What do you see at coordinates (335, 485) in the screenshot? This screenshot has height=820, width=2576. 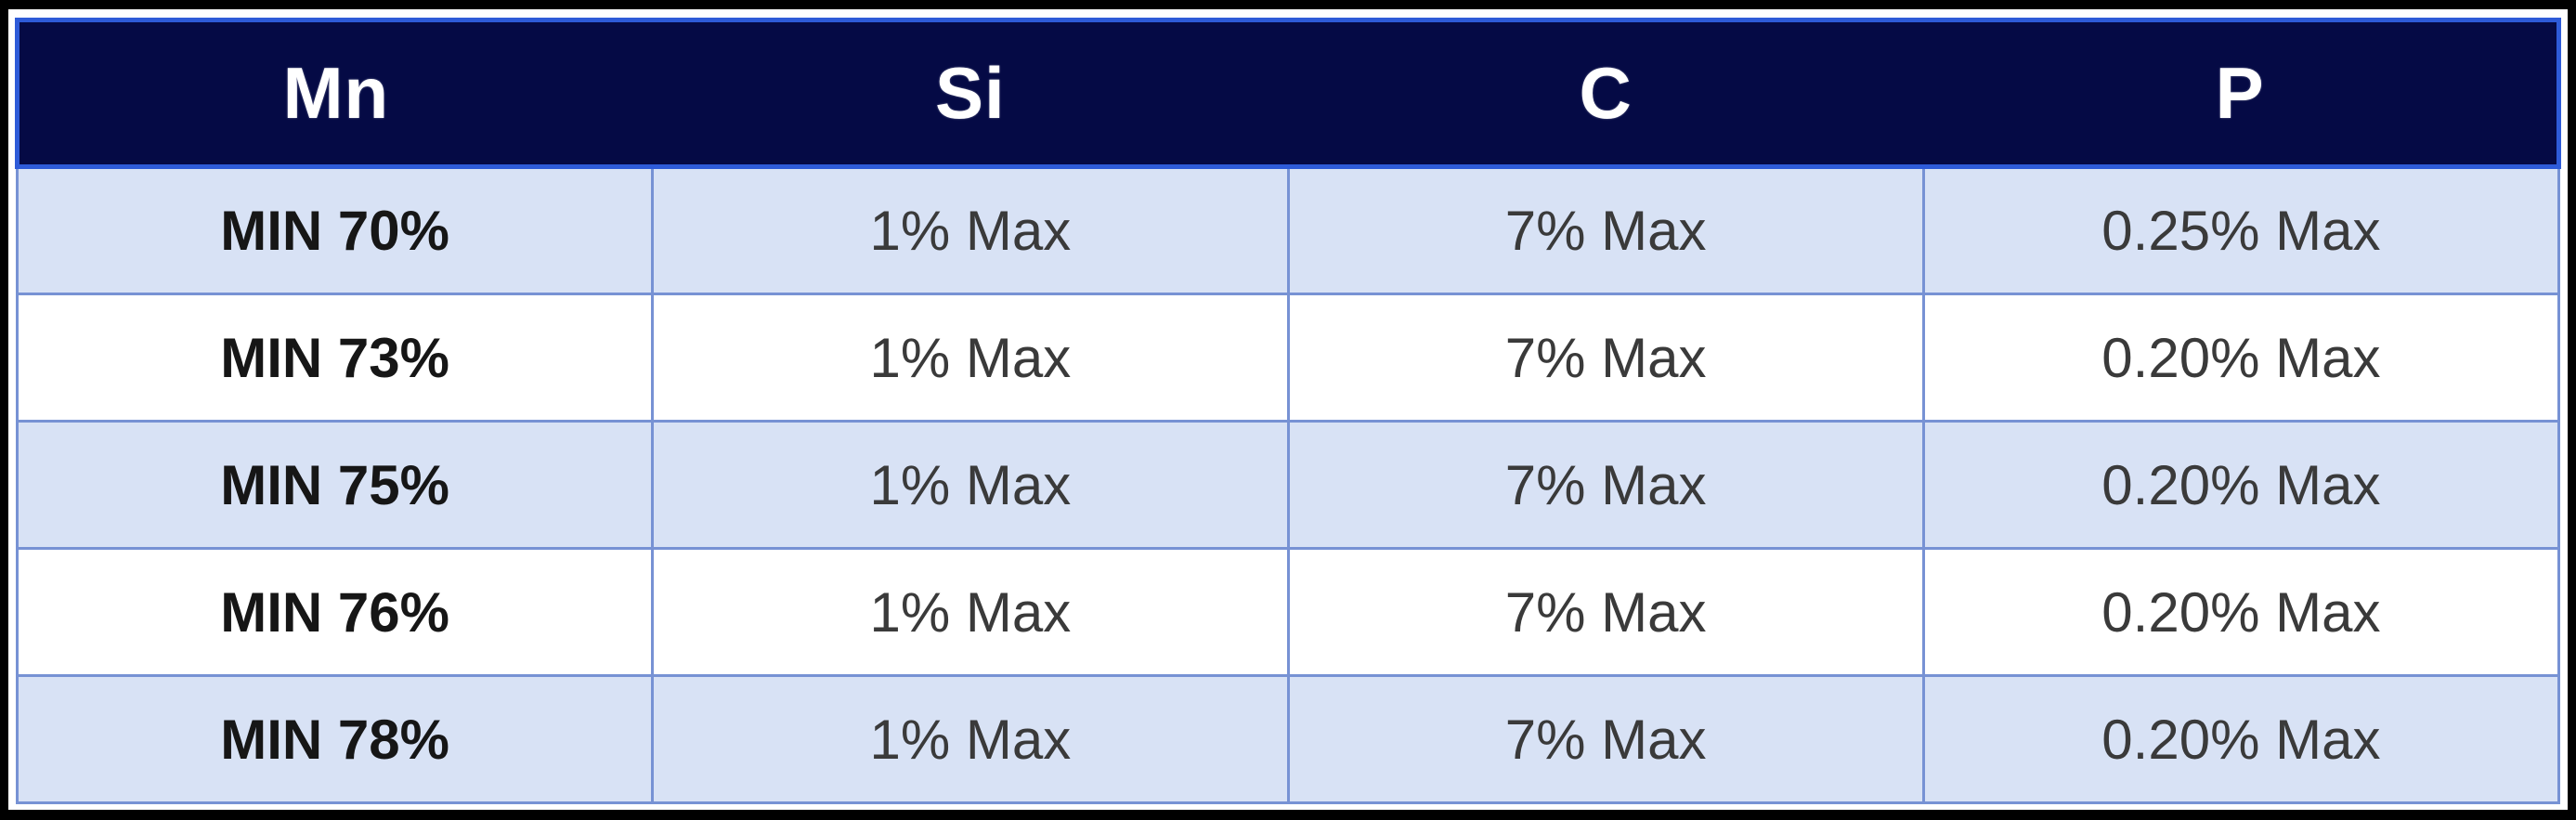 I see `cell-mn: MIN 75%` at bounding box center [335, 485].